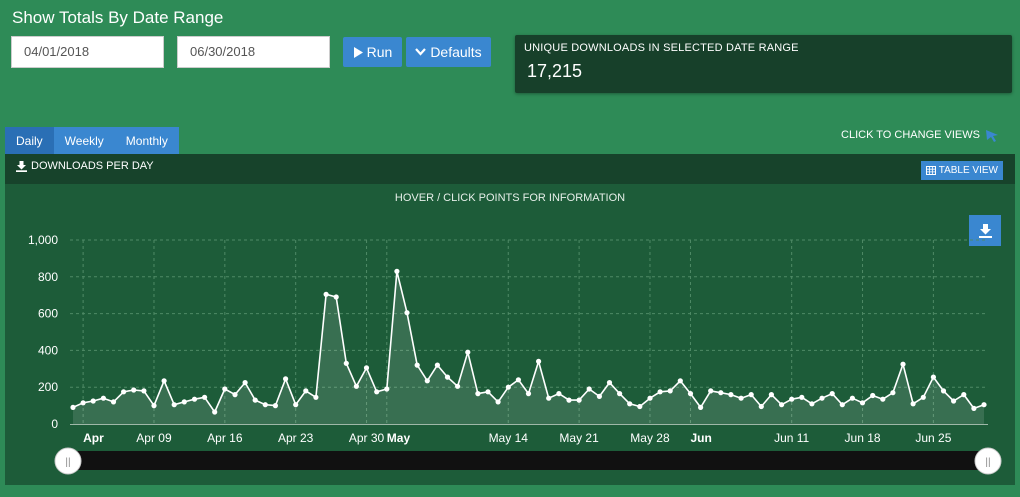 This screenshot has height=497, width=1020. What do you see at coordinates (985, 230) in the screenshot?
I see `export-chart-button` at bounding box center [985, 230].